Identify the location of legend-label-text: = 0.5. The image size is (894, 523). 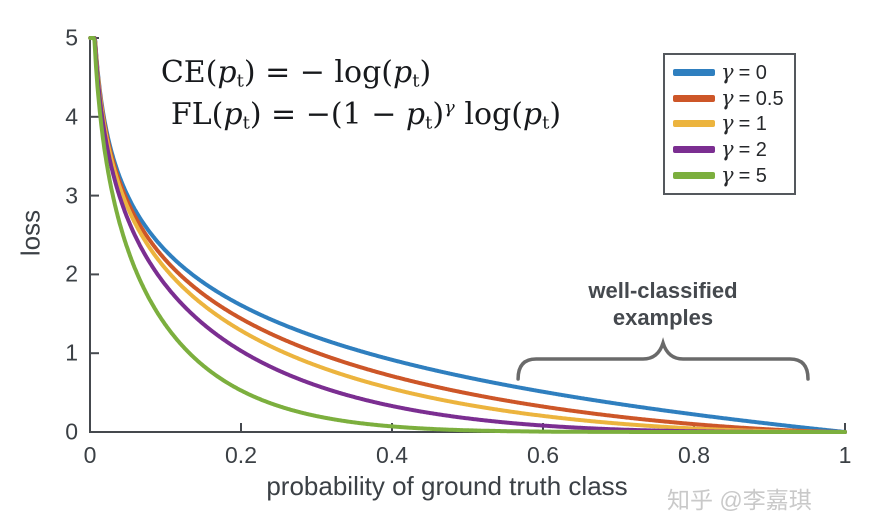
(761, 98).